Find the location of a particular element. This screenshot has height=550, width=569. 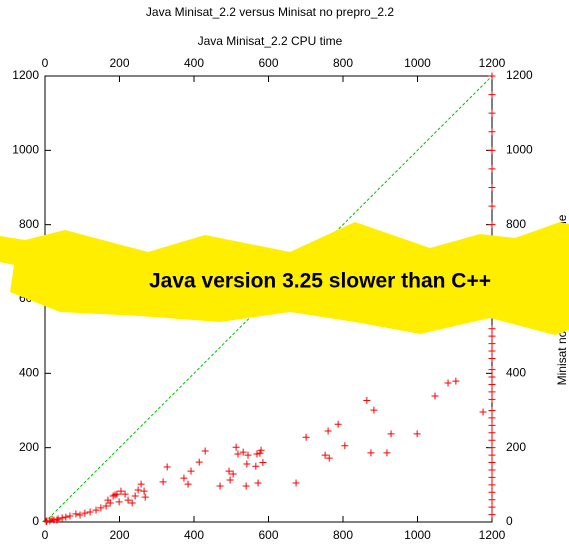

y-tick-label-right: 800 is located at coordinates (516, 224).